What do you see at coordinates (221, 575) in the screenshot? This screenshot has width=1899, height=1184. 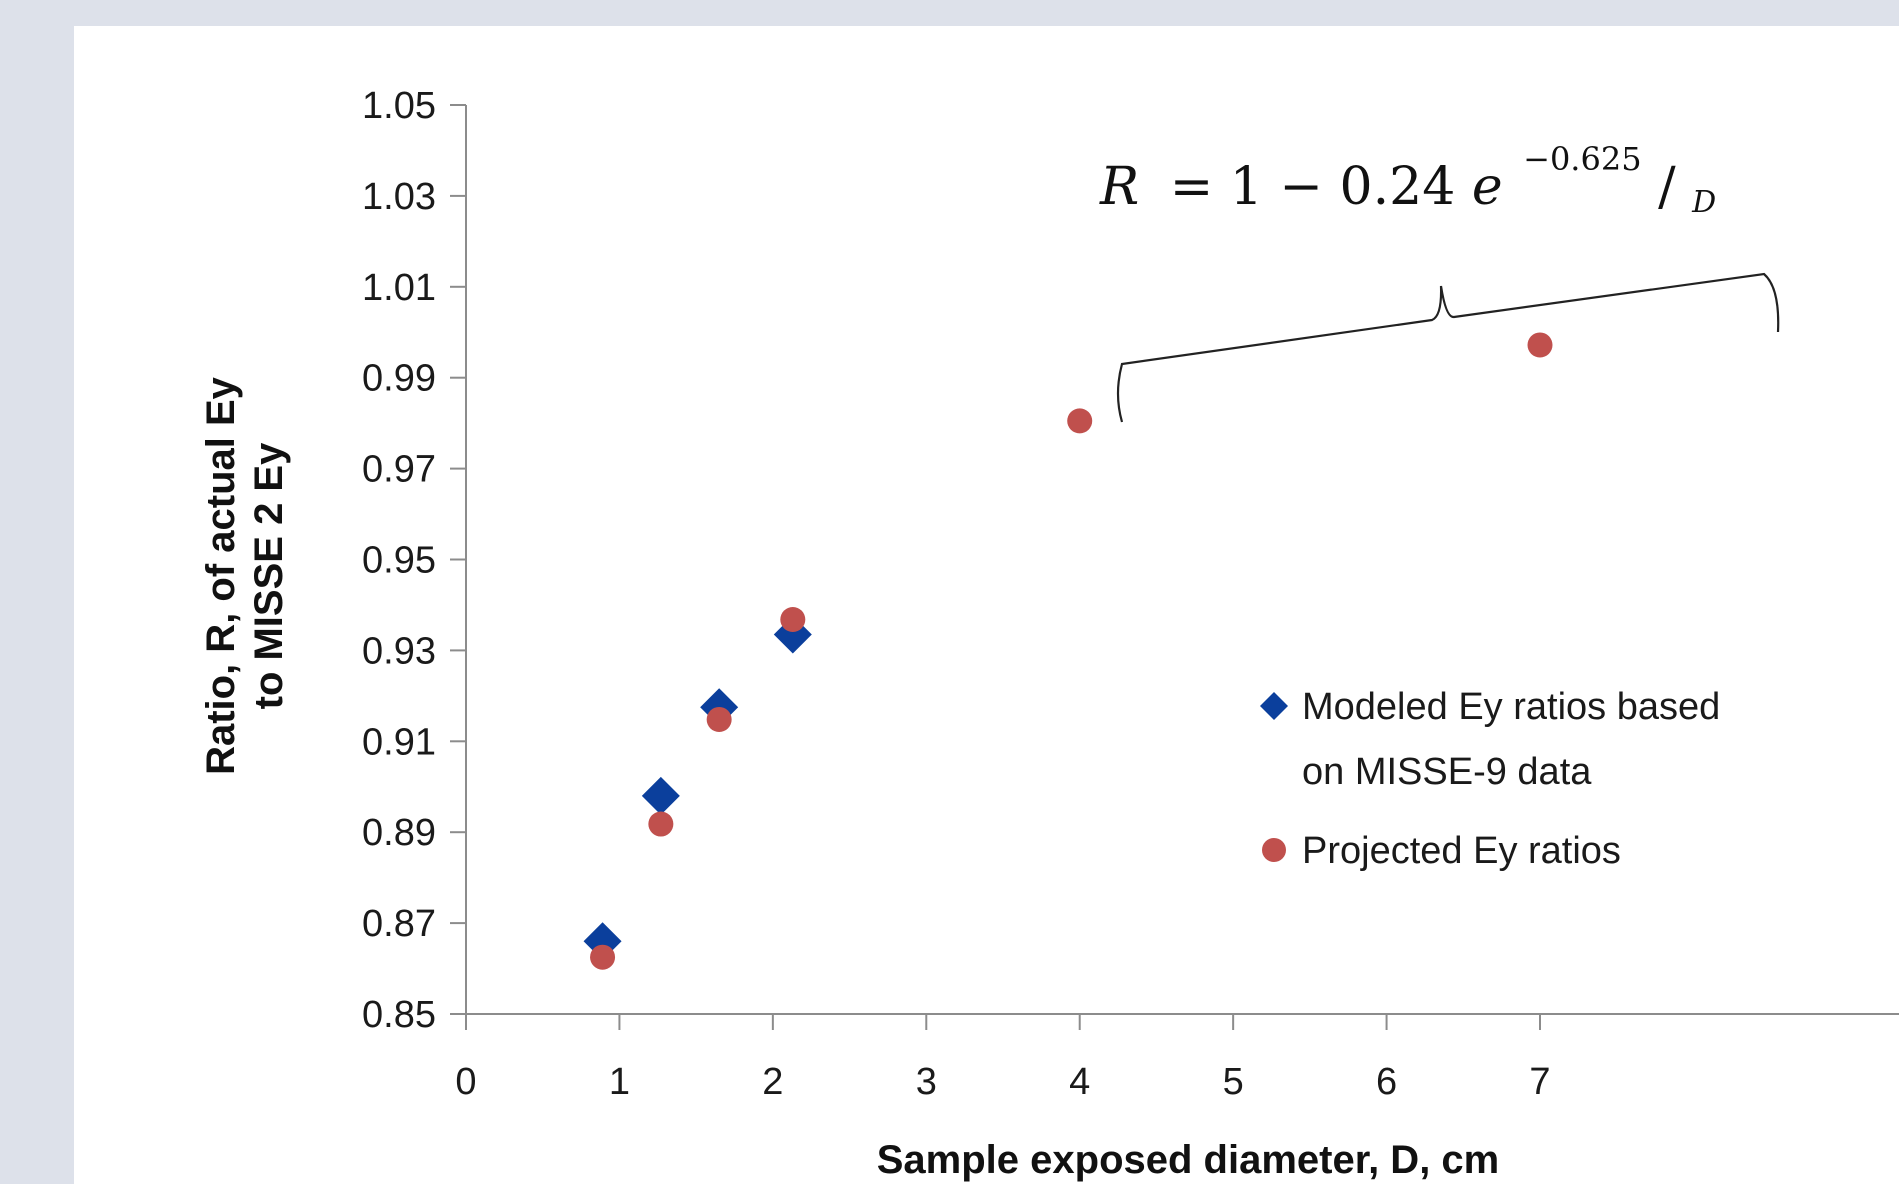 I see `y-axis-title-line-1: Ratio, R, of actual Ey` at bounding box center [221, 575].